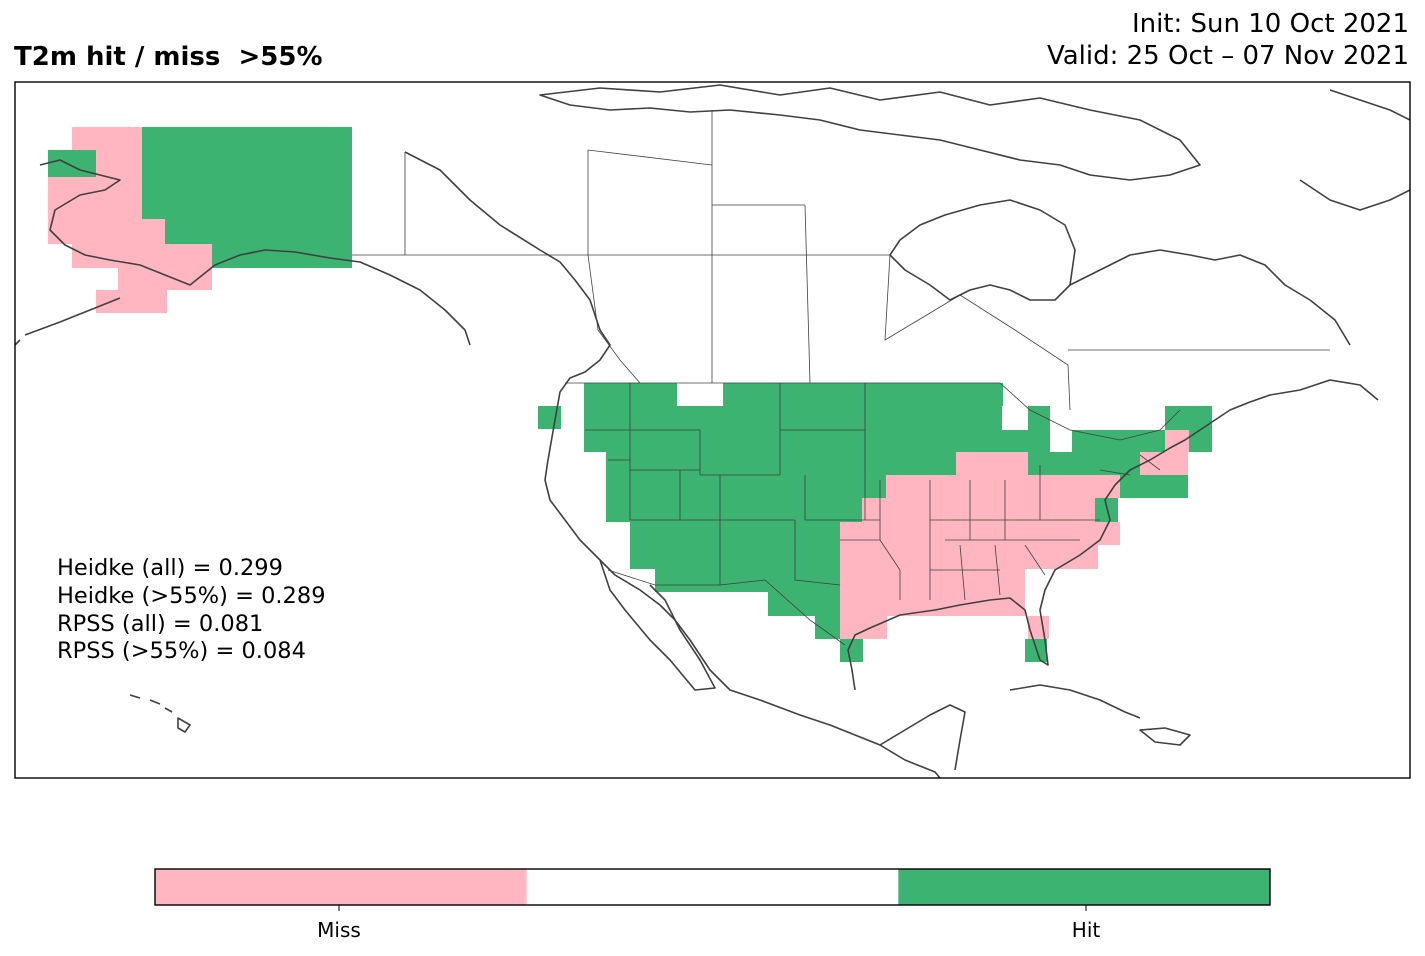 The width and height of the screenshot is (1425, 956). What do you see at coordinates (870, 132) in the screenshot?
I see `arctic-islands` at bounding box center [870, 132].